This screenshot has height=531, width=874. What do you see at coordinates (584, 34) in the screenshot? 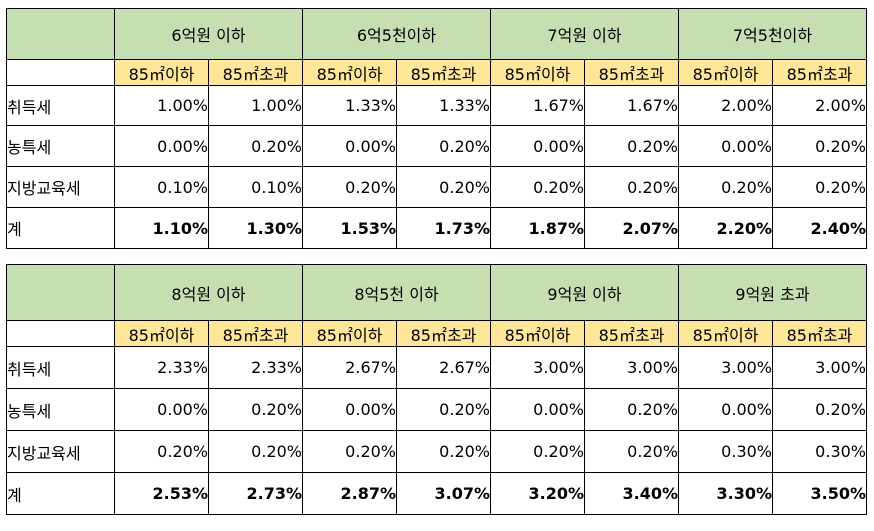
I see `price-group-header: 7억원 이하` at bounding box center [584, 34].